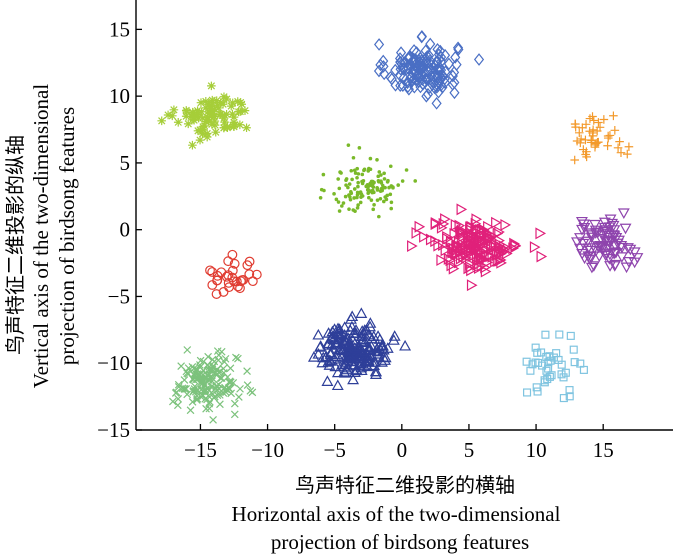  I want to click on y-tick-label: 10, so click(119, 96).